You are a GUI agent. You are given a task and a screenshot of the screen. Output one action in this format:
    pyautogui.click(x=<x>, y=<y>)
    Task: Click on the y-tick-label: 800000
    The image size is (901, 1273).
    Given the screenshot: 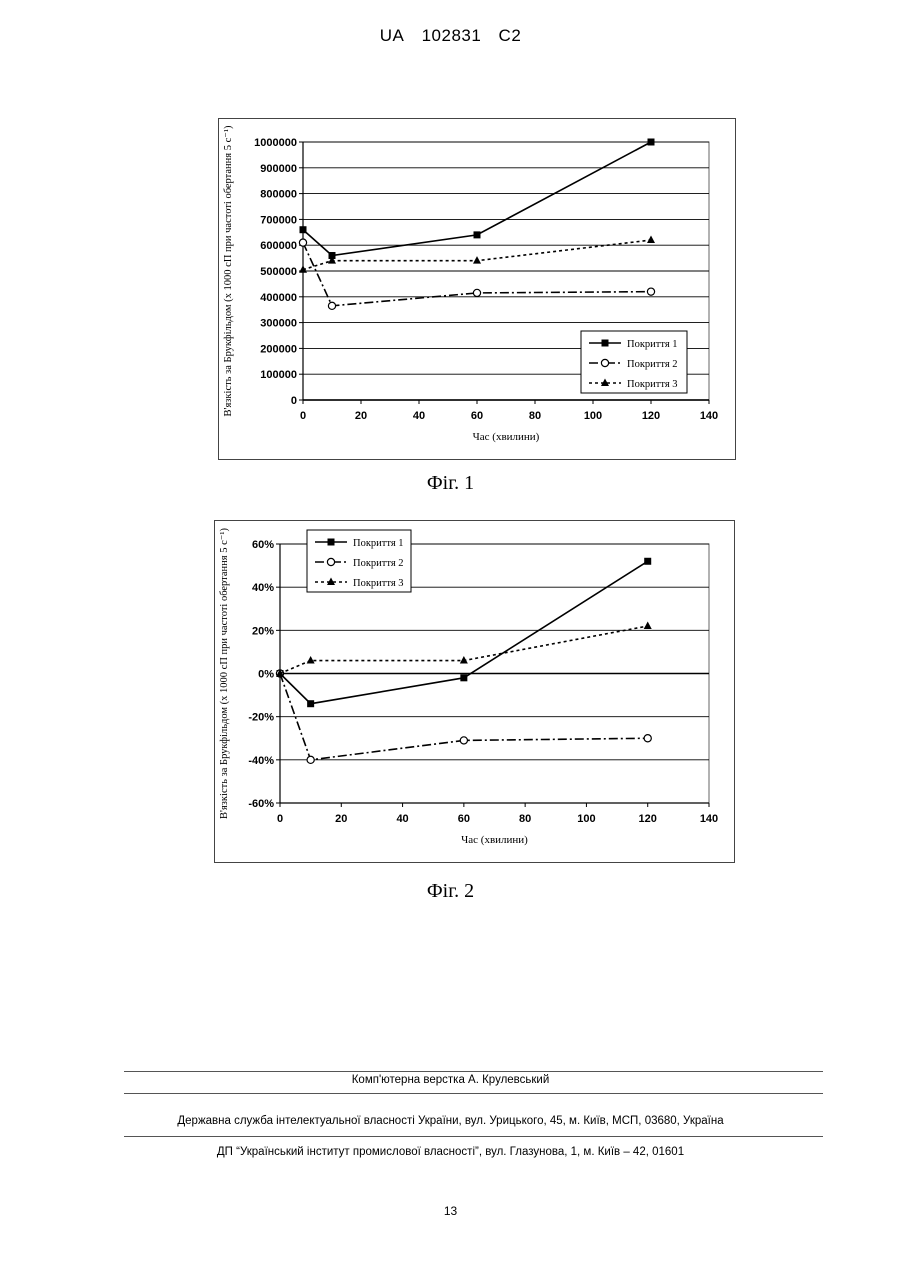 What is the action you would take?
    pyautogui.click(x=278, y=195)
    